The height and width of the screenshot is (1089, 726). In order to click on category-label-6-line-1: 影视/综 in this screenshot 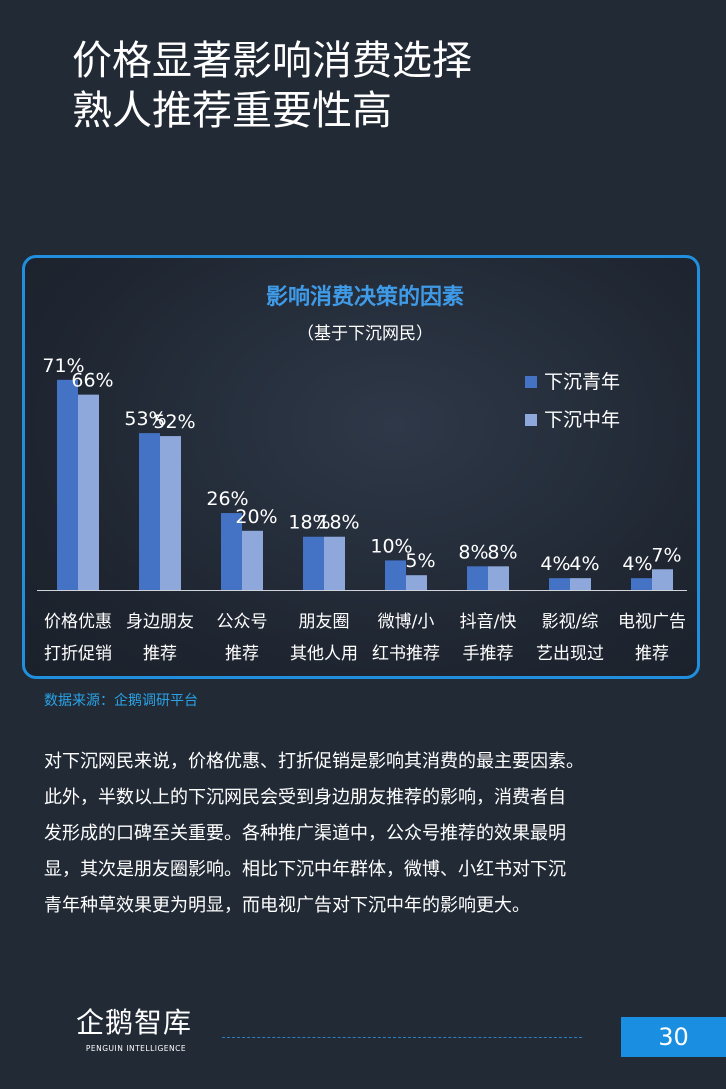, I will do `click(570, 622)`.